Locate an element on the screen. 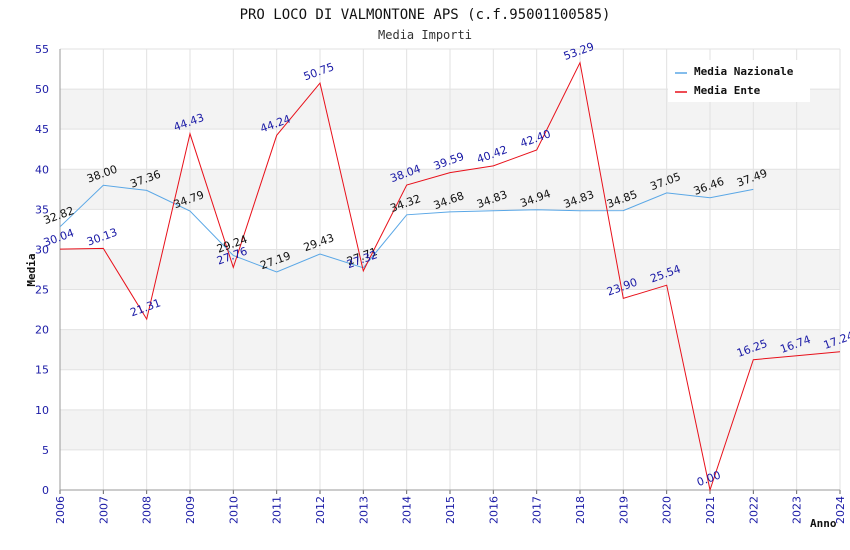  x-tick-label: 2010 is located at coordinates (233, 510).